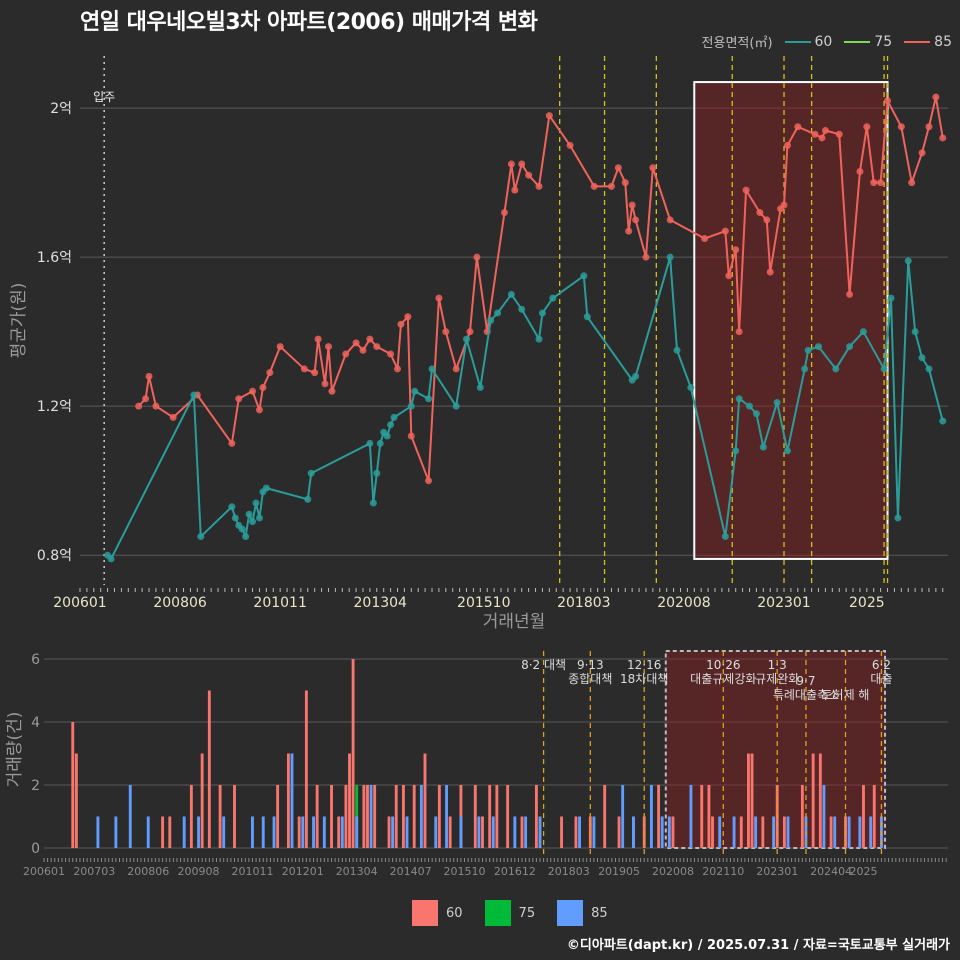  I want to click on volume-x-tick-label: 200908, so click(199, 871).